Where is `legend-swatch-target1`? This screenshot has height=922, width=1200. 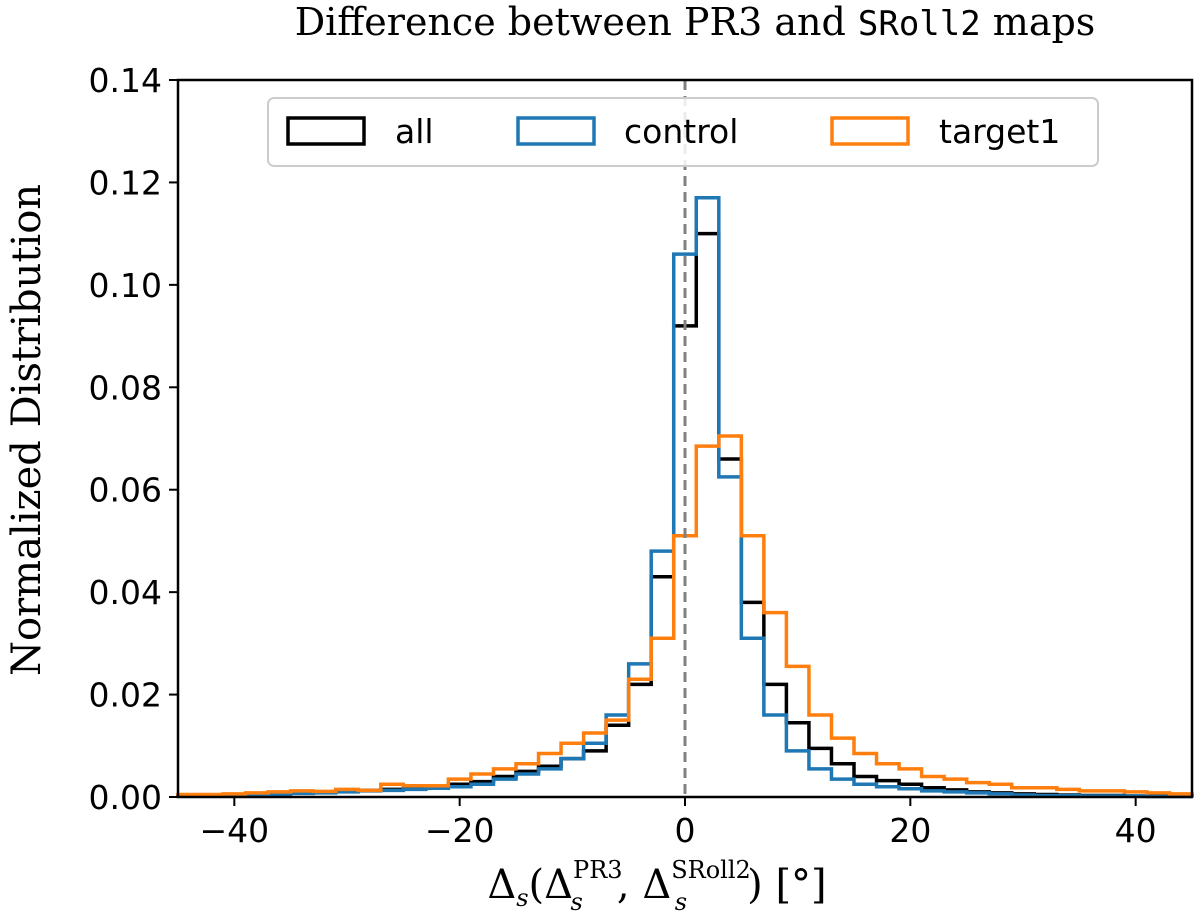 legend-swatch-target1 is located at coordinates (870, 131).